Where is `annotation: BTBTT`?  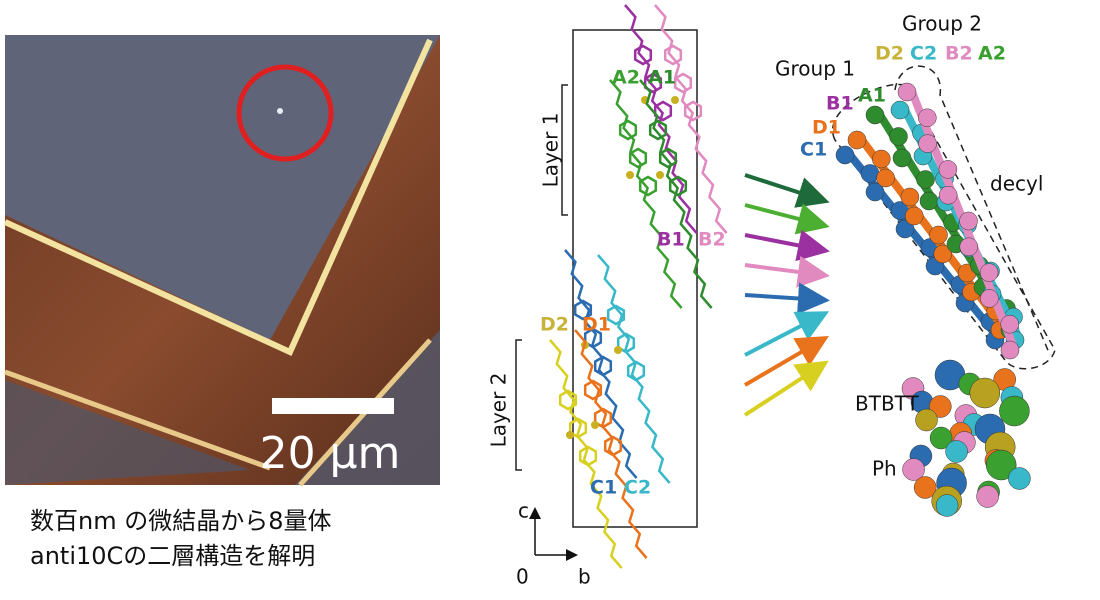
annotation: BTBTT is located at coordinates (887, 404).